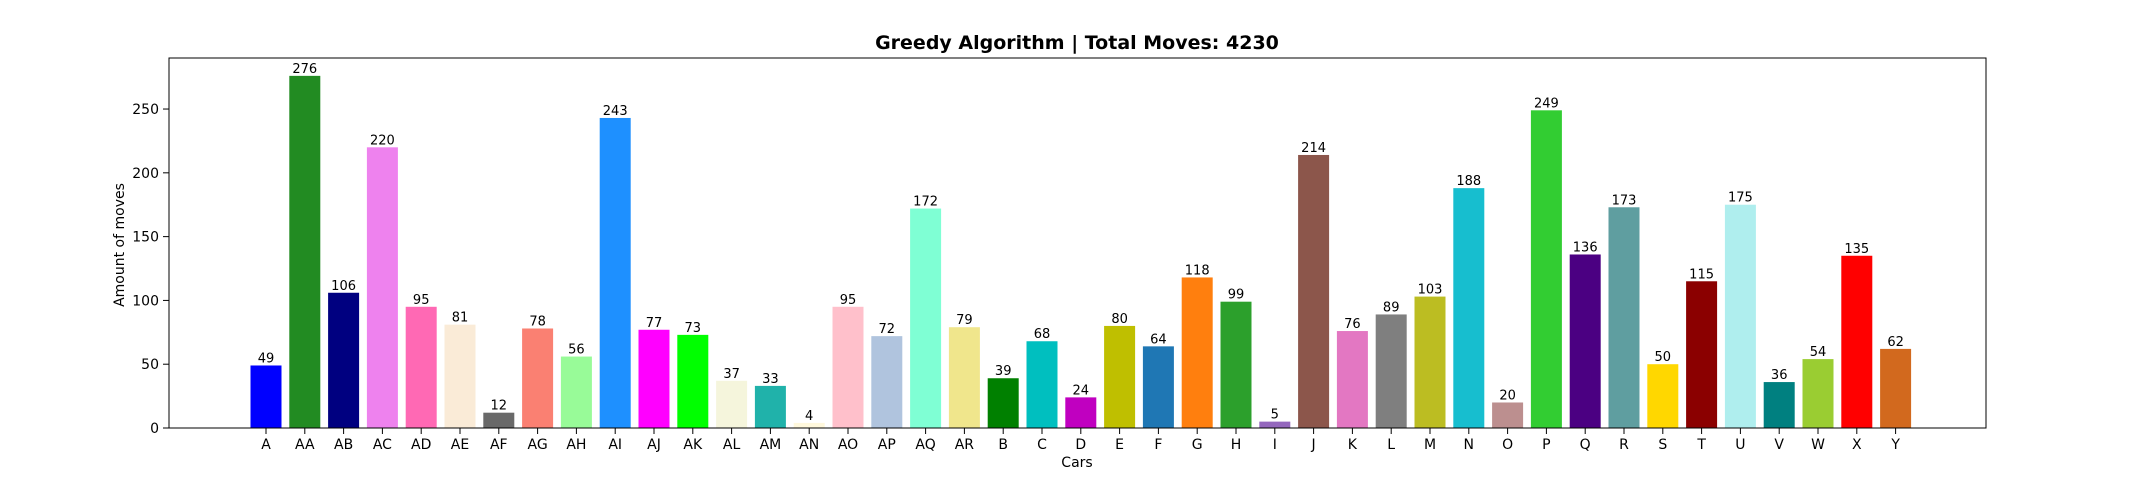 The width and height of the screenshot is (2150, 480). Describe the element at coordinates (1663, 357) in the screenshot. I see `data-label-s: 50` at that location.